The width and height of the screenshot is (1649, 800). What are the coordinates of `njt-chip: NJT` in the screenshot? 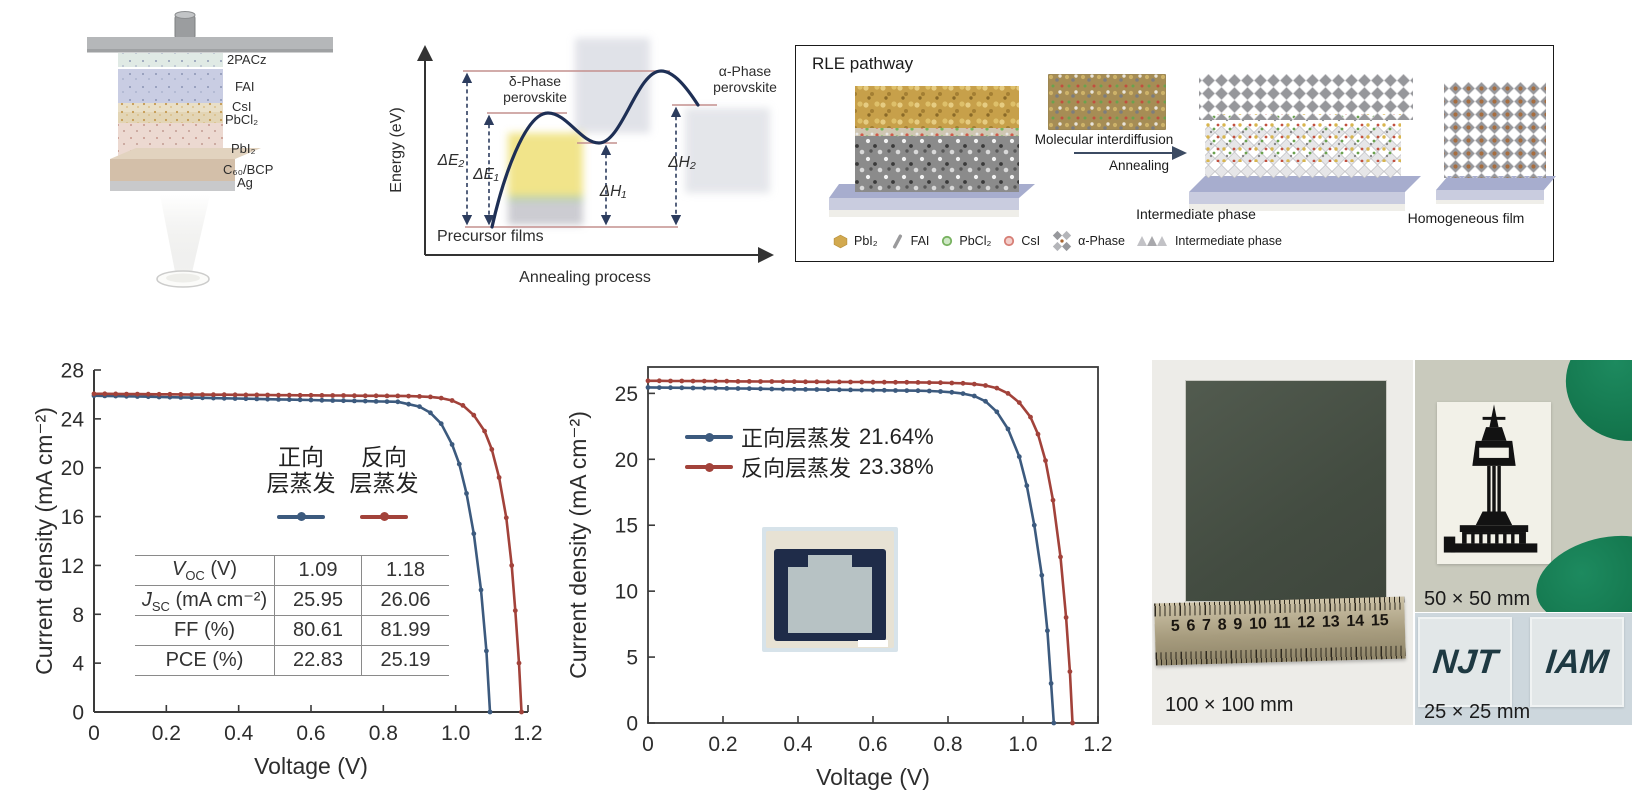 It's located at (1465, 662).